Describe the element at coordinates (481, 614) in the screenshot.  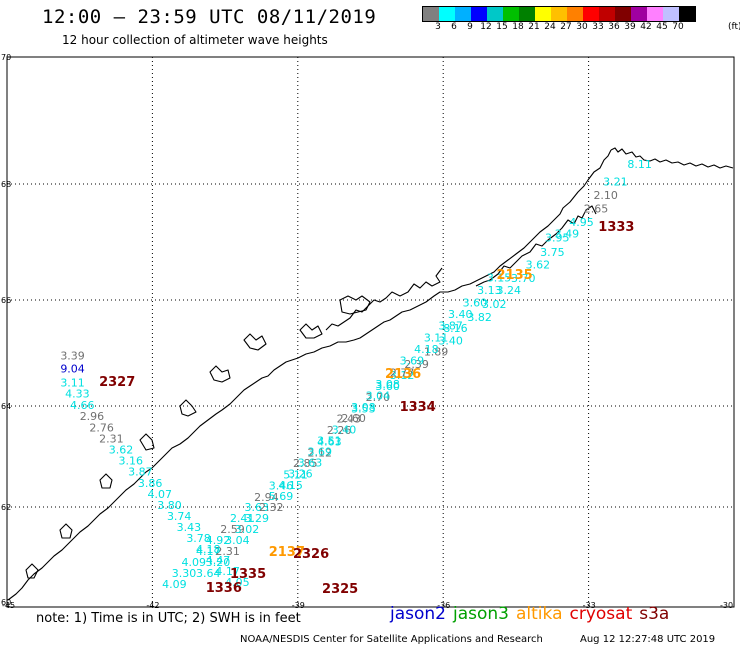
I see `legend-jason3: jason3` at that location.